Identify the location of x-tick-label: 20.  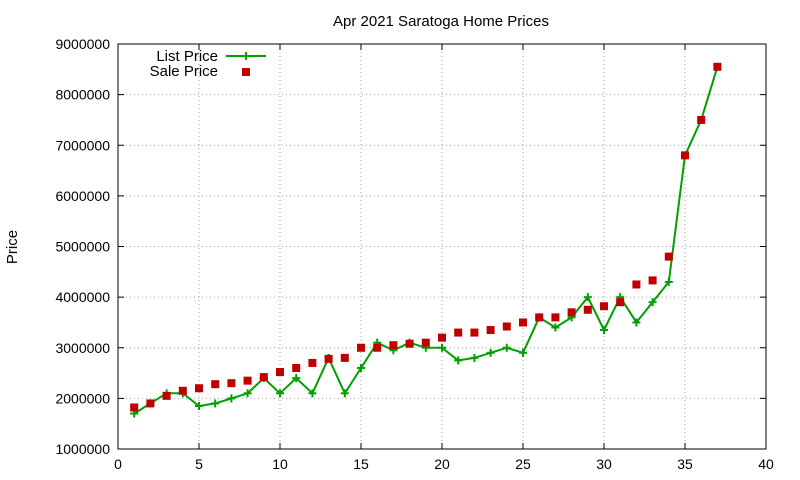
(442, 464).